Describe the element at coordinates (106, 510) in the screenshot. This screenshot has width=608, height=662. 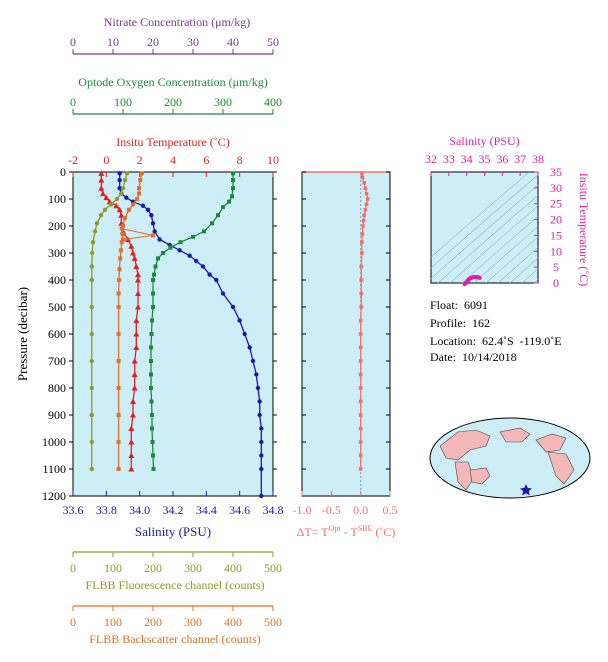
I see `salinity-tick-label: 33.8` at that location.